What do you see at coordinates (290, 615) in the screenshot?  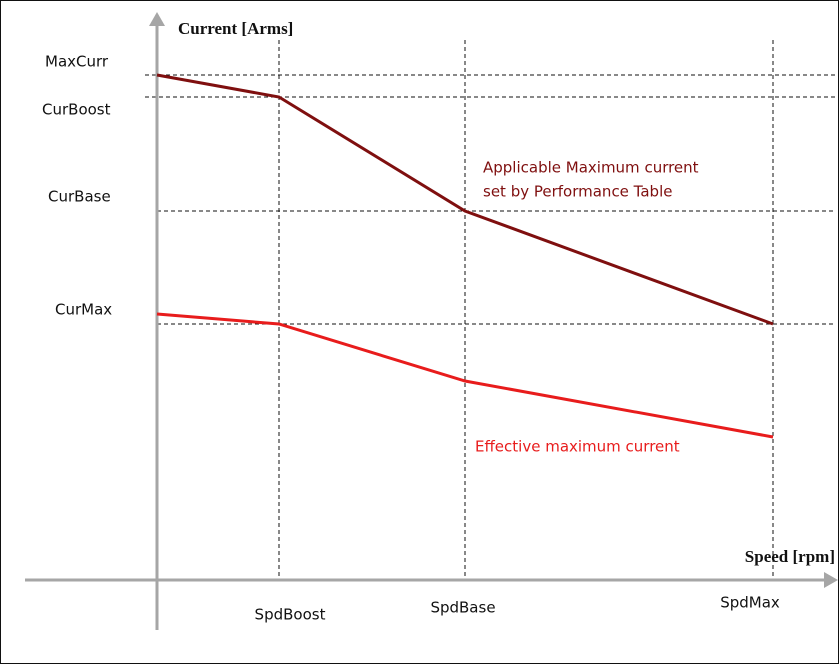 I see `x-level-label: SpdBoost` at bounding box center [290, 615].